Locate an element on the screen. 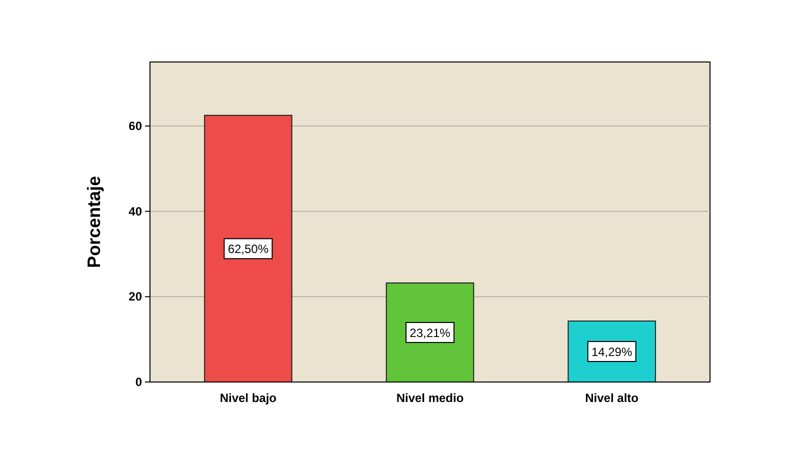  x-tick-label: Nivel alto is located at coordinates (611, 398).